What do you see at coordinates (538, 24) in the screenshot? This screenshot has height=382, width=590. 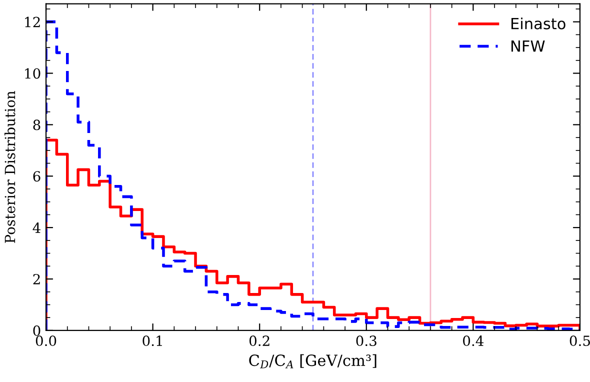 I see `legend-label: Einasto` at bounding box center [538, 24].